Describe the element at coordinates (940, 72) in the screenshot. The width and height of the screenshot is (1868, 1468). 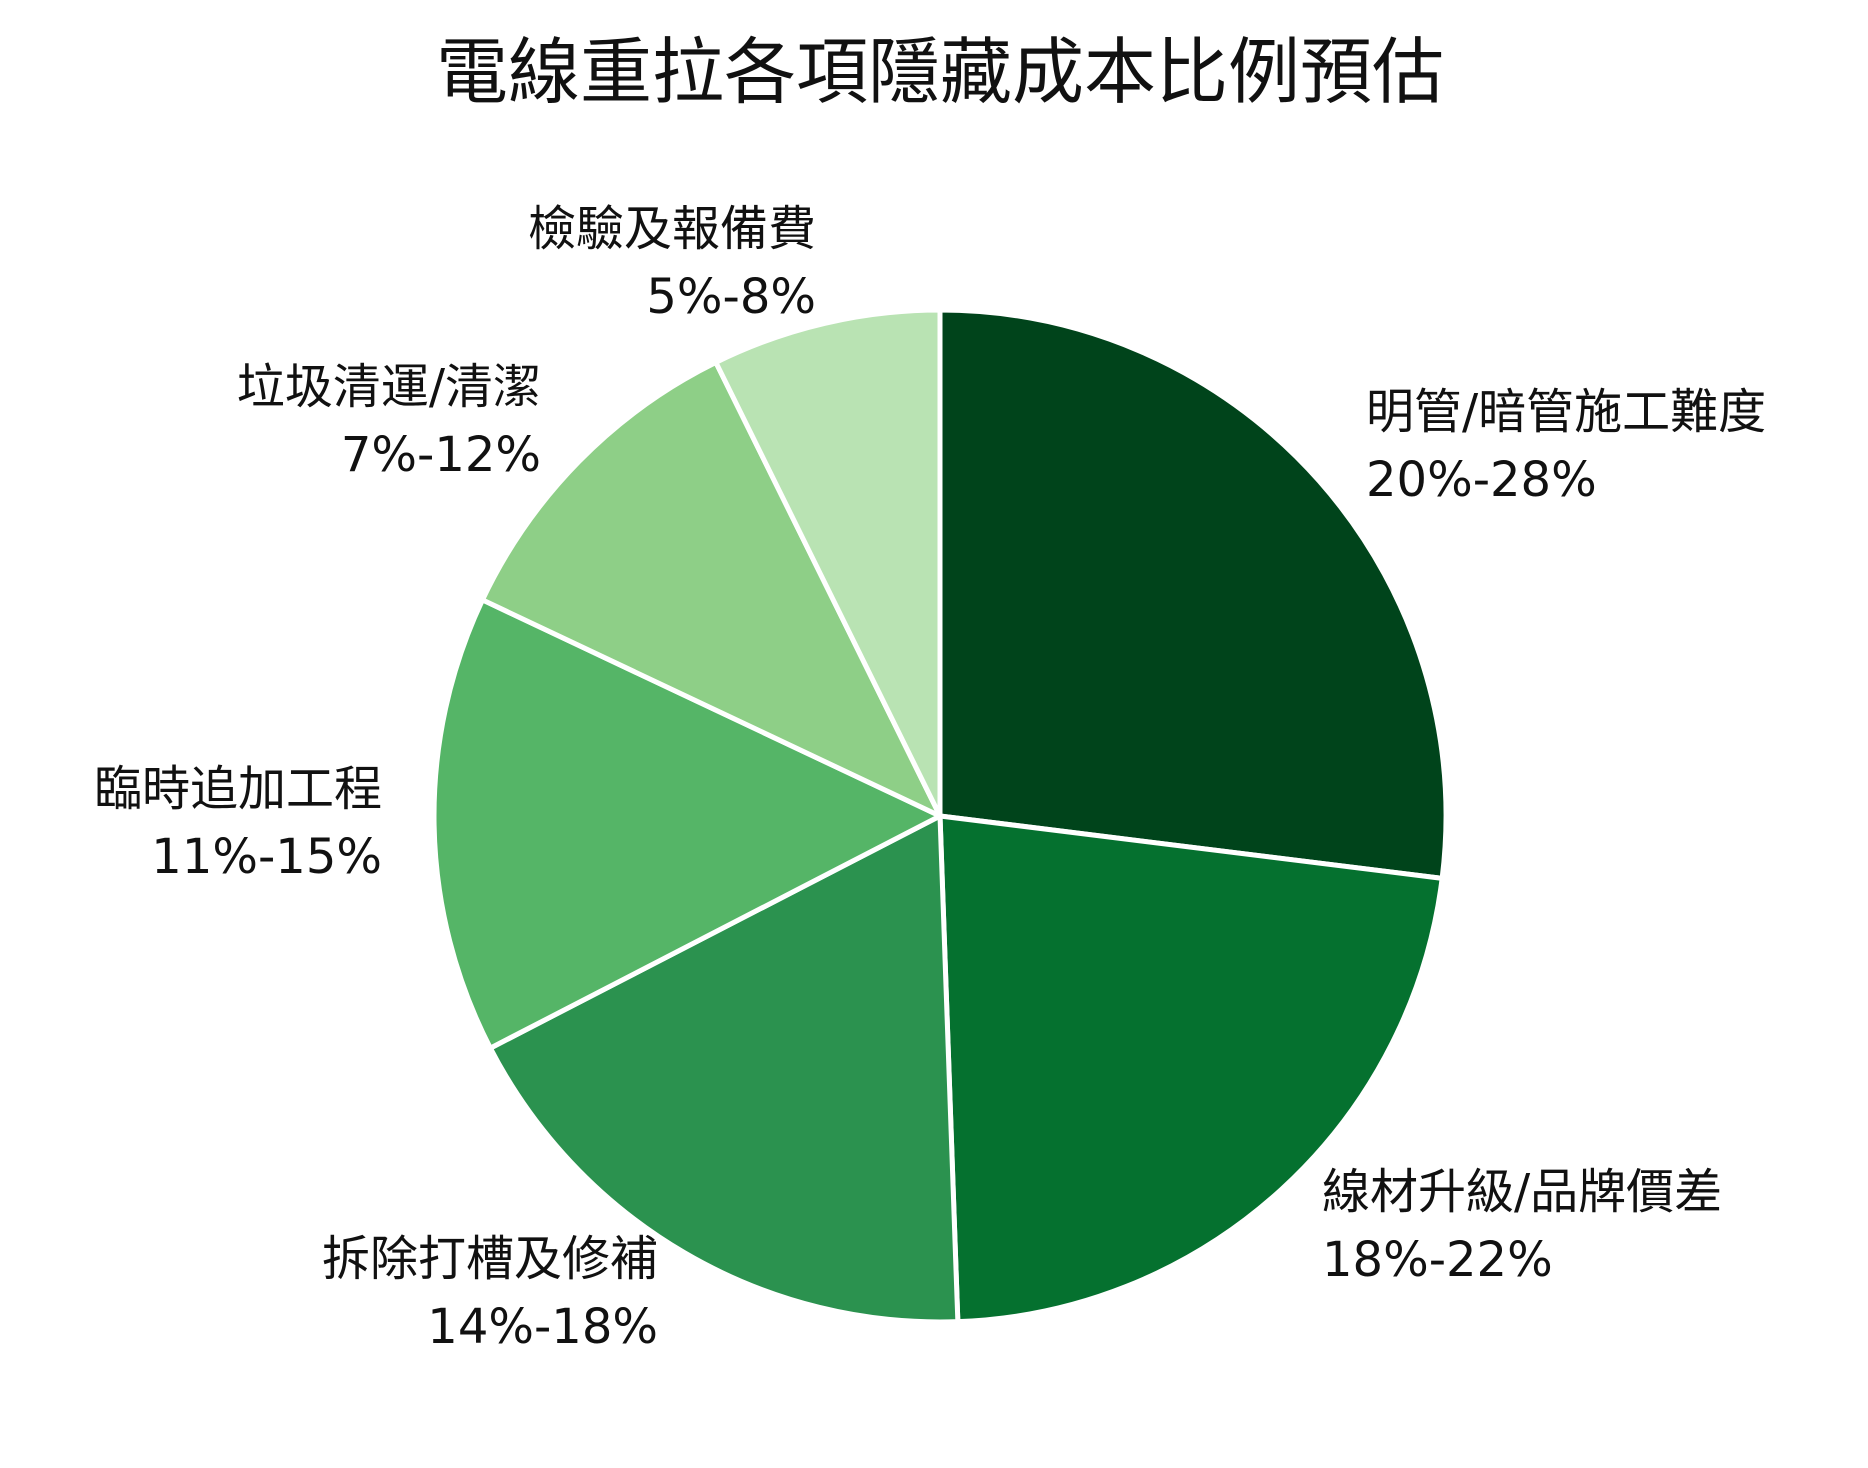
I see `chart-title: 電線重拉各項隱藏成本比例預估` at that location.